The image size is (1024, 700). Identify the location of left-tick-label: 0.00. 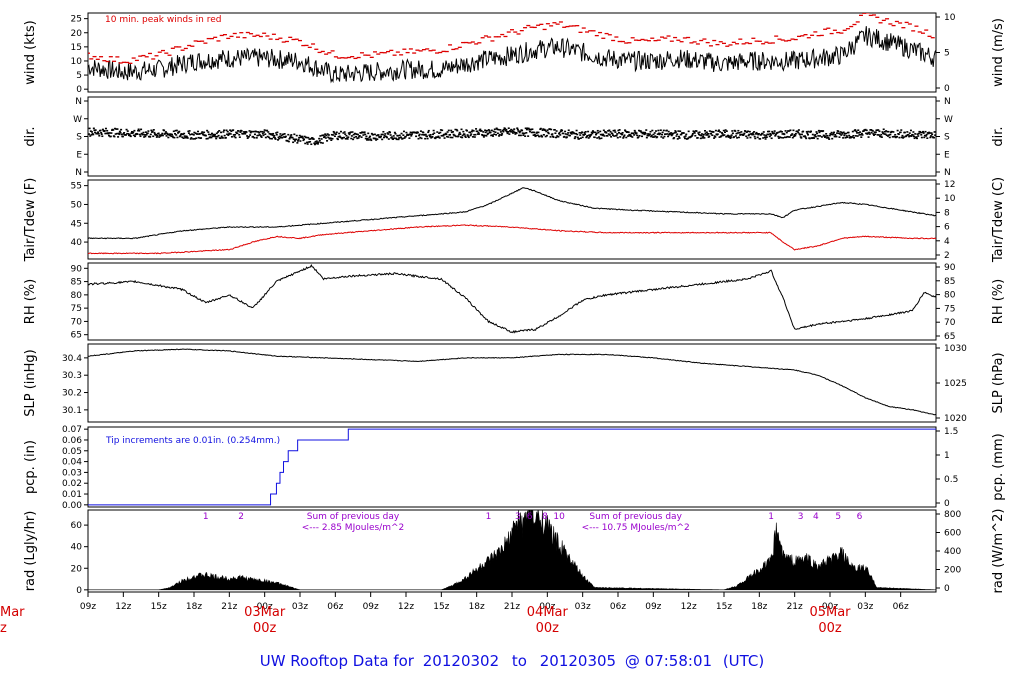
(72, 506).